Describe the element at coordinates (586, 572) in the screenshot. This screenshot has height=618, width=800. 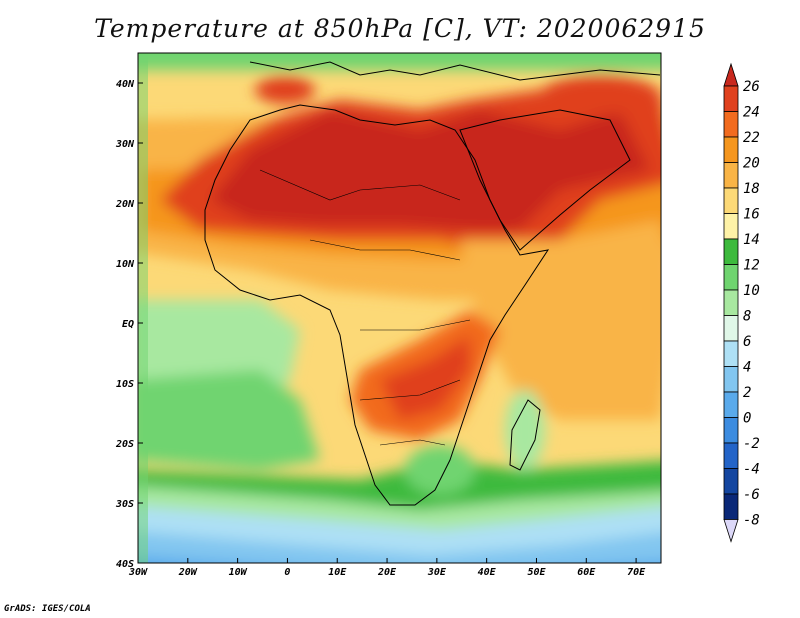
I see `lon-tick-label: 60E` at that location.